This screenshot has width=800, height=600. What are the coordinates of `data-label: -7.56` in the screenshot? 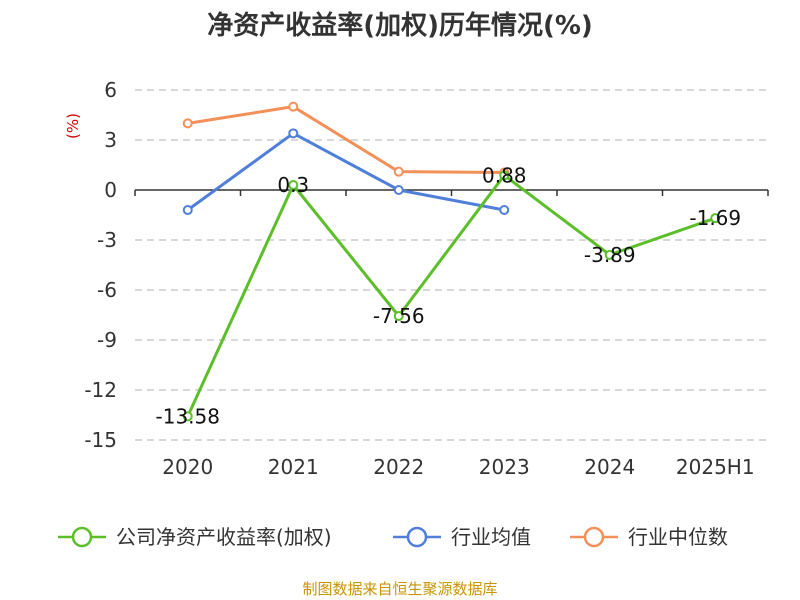 It's located at (399, 316).